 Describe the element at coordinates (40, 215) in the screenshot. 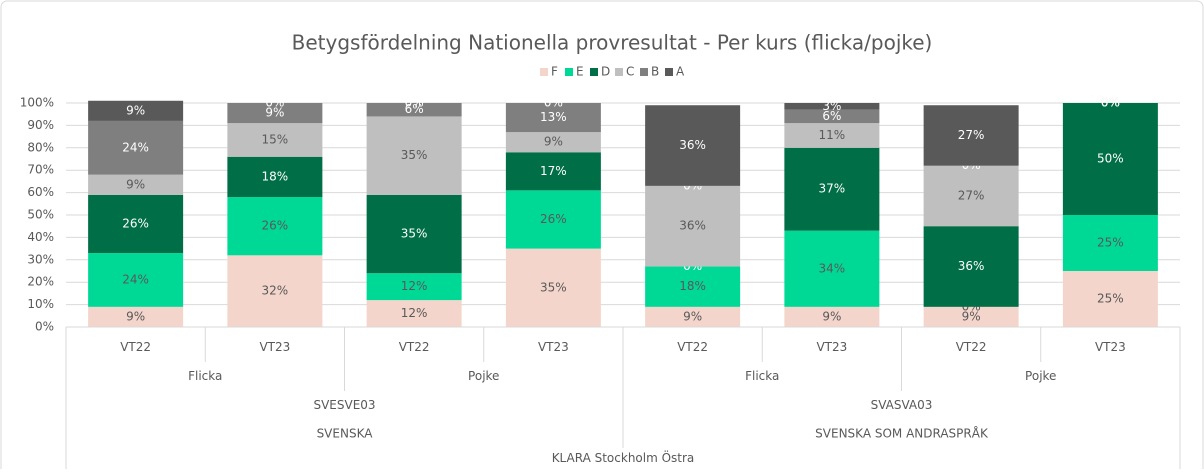

I see `y-tick-label: 50%` at that location.